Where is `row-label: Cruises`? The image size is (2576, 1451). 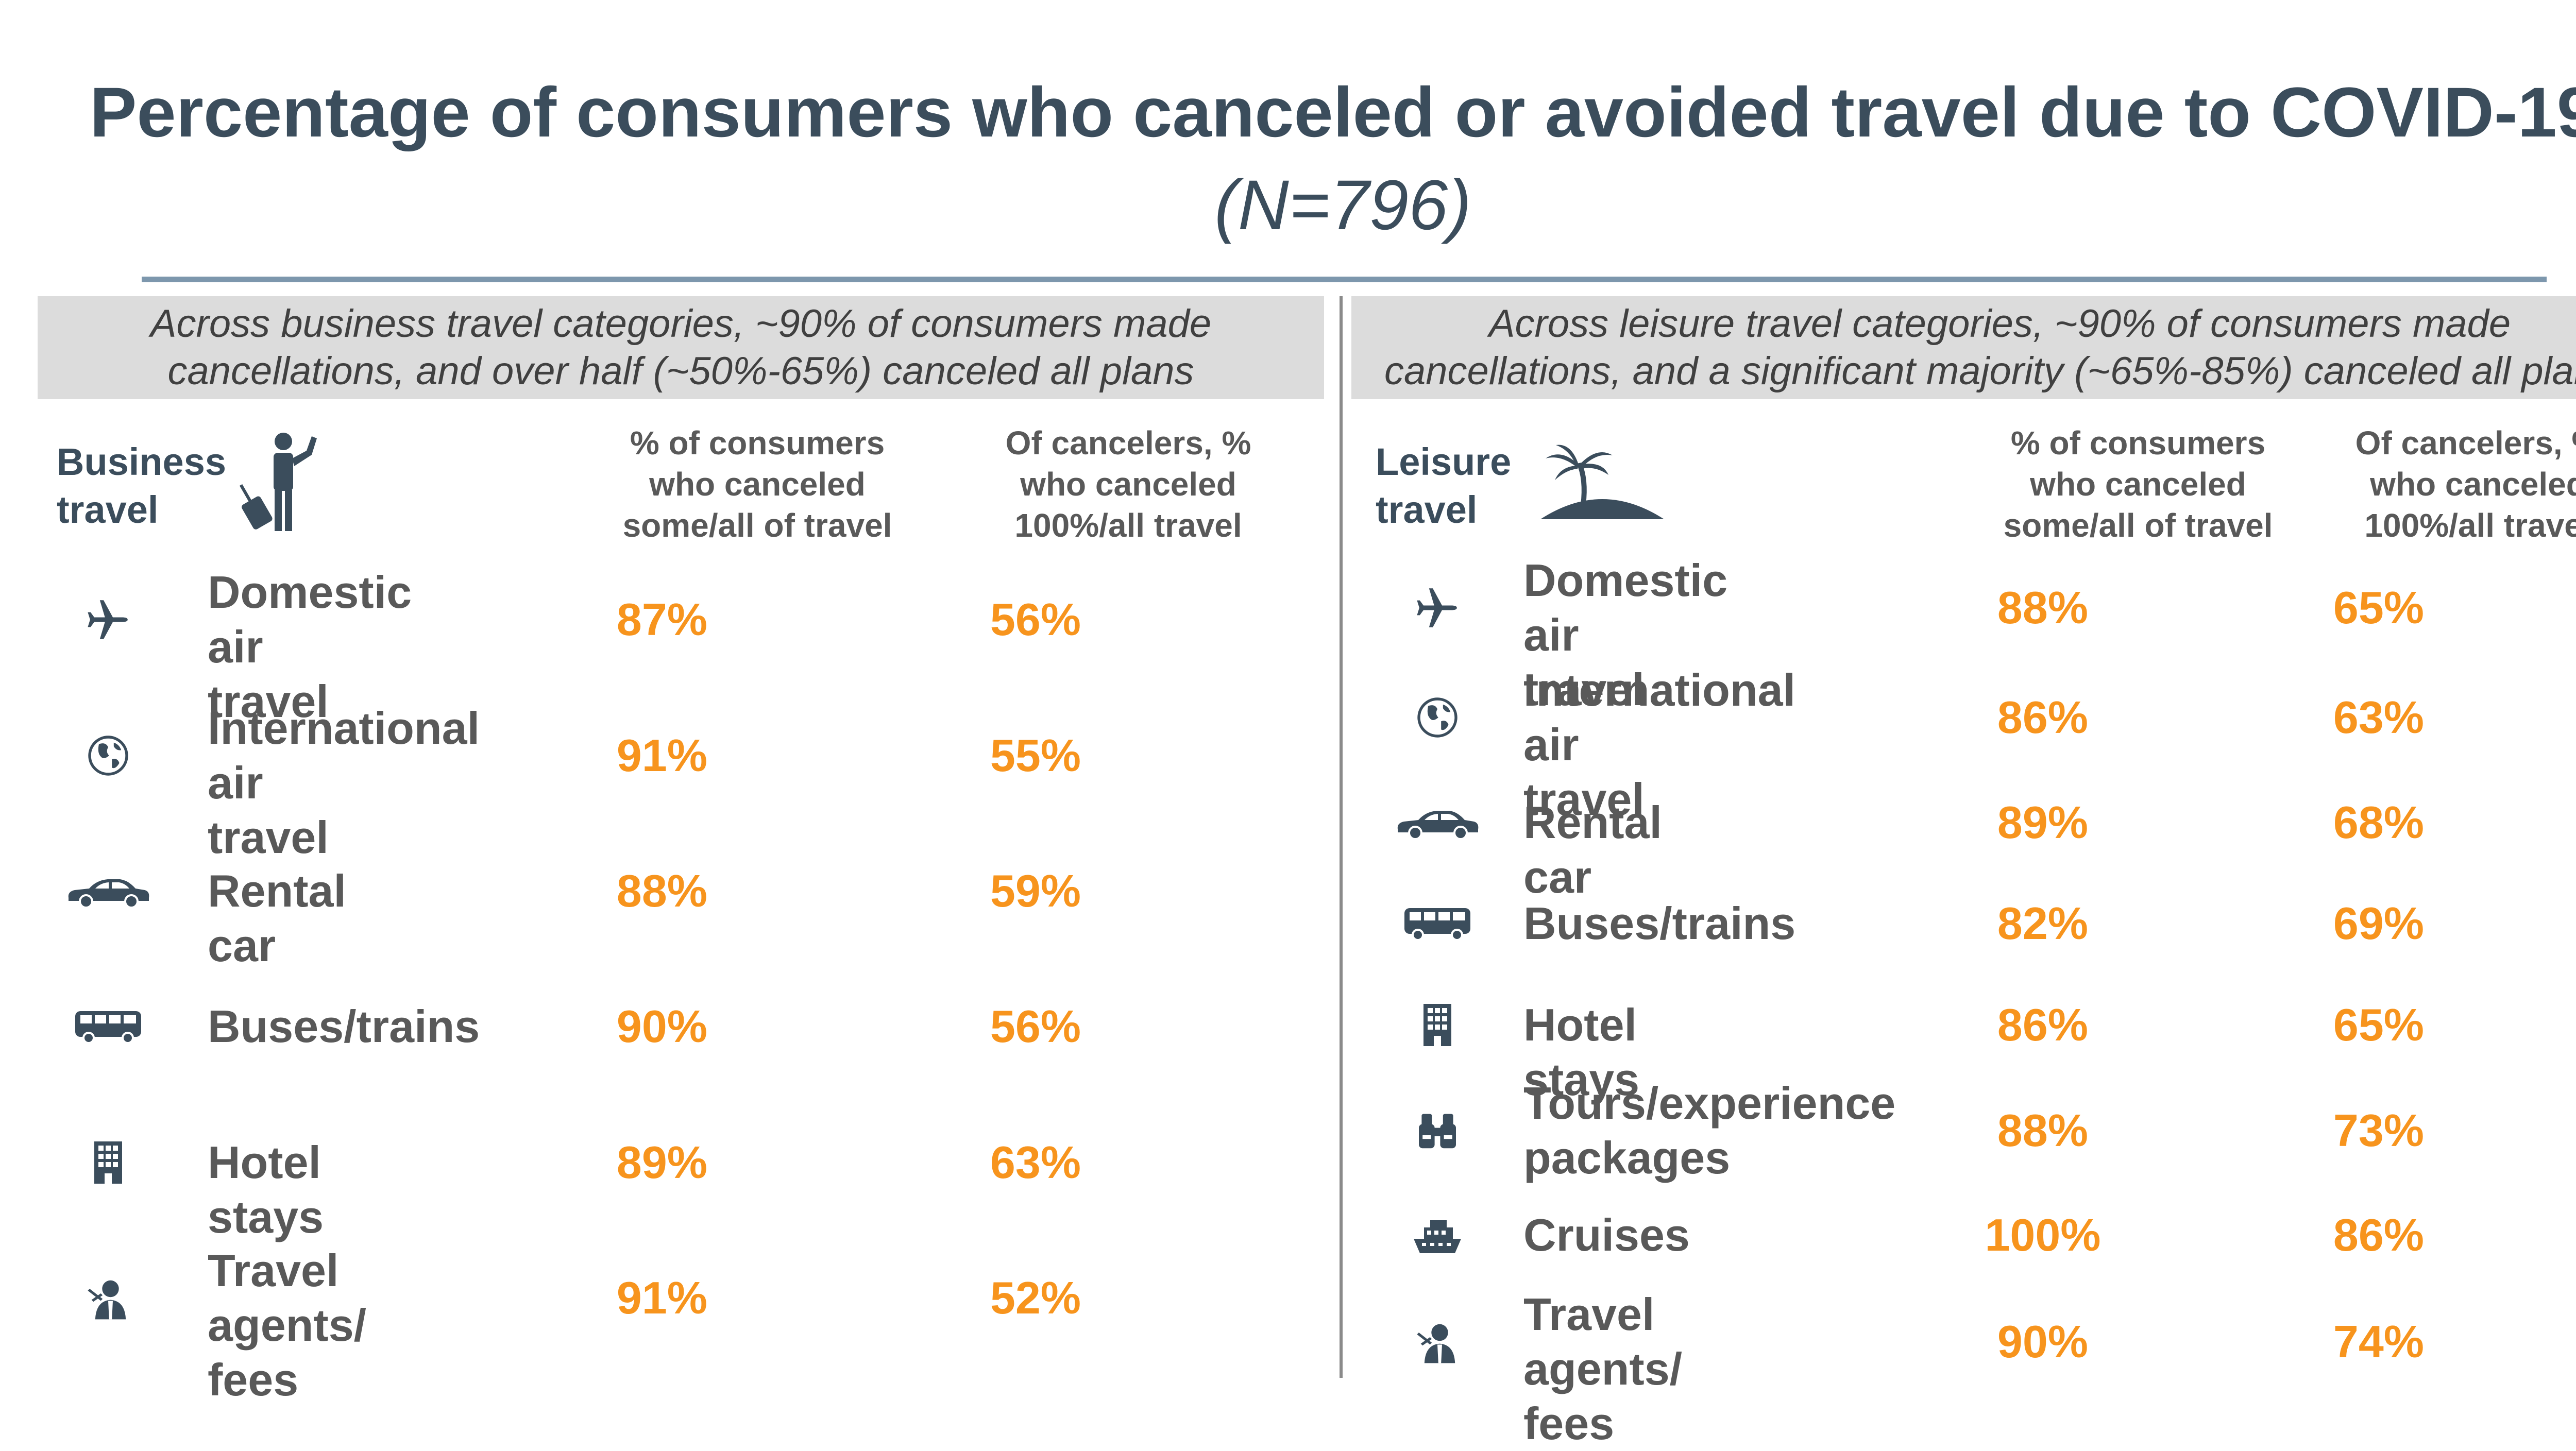 row-label: Cruises is located at coordinates (1606, 1235).